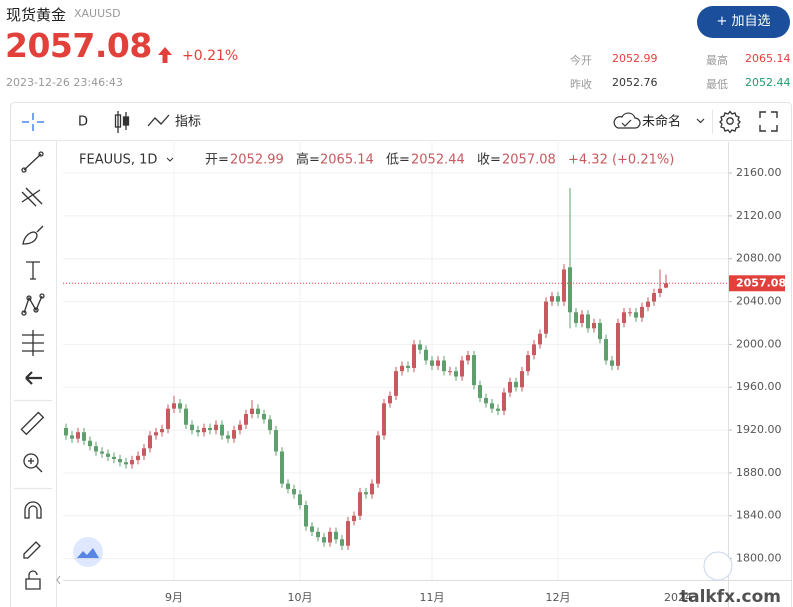 This screenshot has height=607, width=793. I want to click on y-tick-label: 2160.00, so click(759, 172).